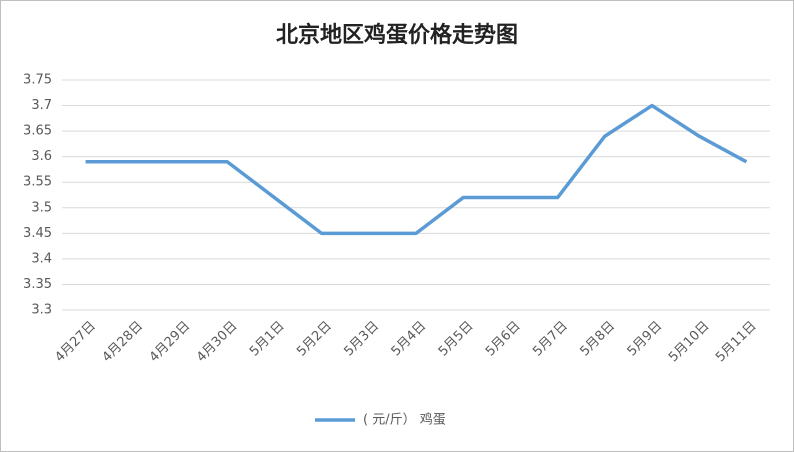  I want to click on y-tick-label: 3.65, so click(37, 131).